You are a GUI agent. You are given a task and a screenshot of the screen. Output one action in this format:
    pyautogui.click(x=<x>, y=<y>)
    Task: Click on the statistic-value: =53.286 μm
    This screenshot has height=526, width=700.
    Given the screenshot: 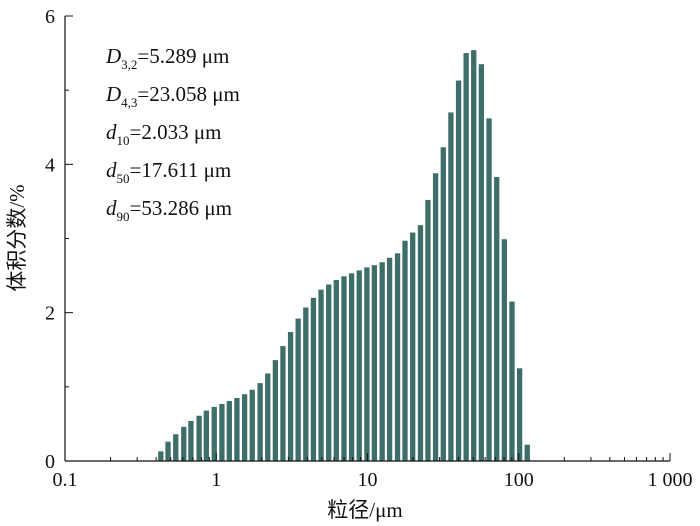 What is the action you would take?
    pyautogui.click(x=181, y=208)
    